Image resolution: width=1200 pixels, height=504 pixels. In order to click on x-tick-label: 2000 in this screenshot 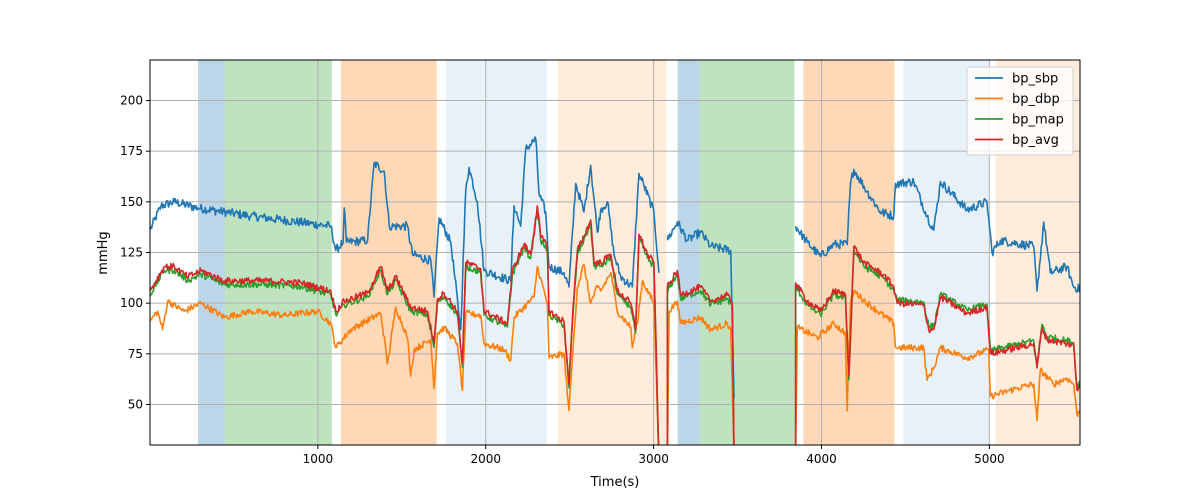, I will do `click(485, 459)`.